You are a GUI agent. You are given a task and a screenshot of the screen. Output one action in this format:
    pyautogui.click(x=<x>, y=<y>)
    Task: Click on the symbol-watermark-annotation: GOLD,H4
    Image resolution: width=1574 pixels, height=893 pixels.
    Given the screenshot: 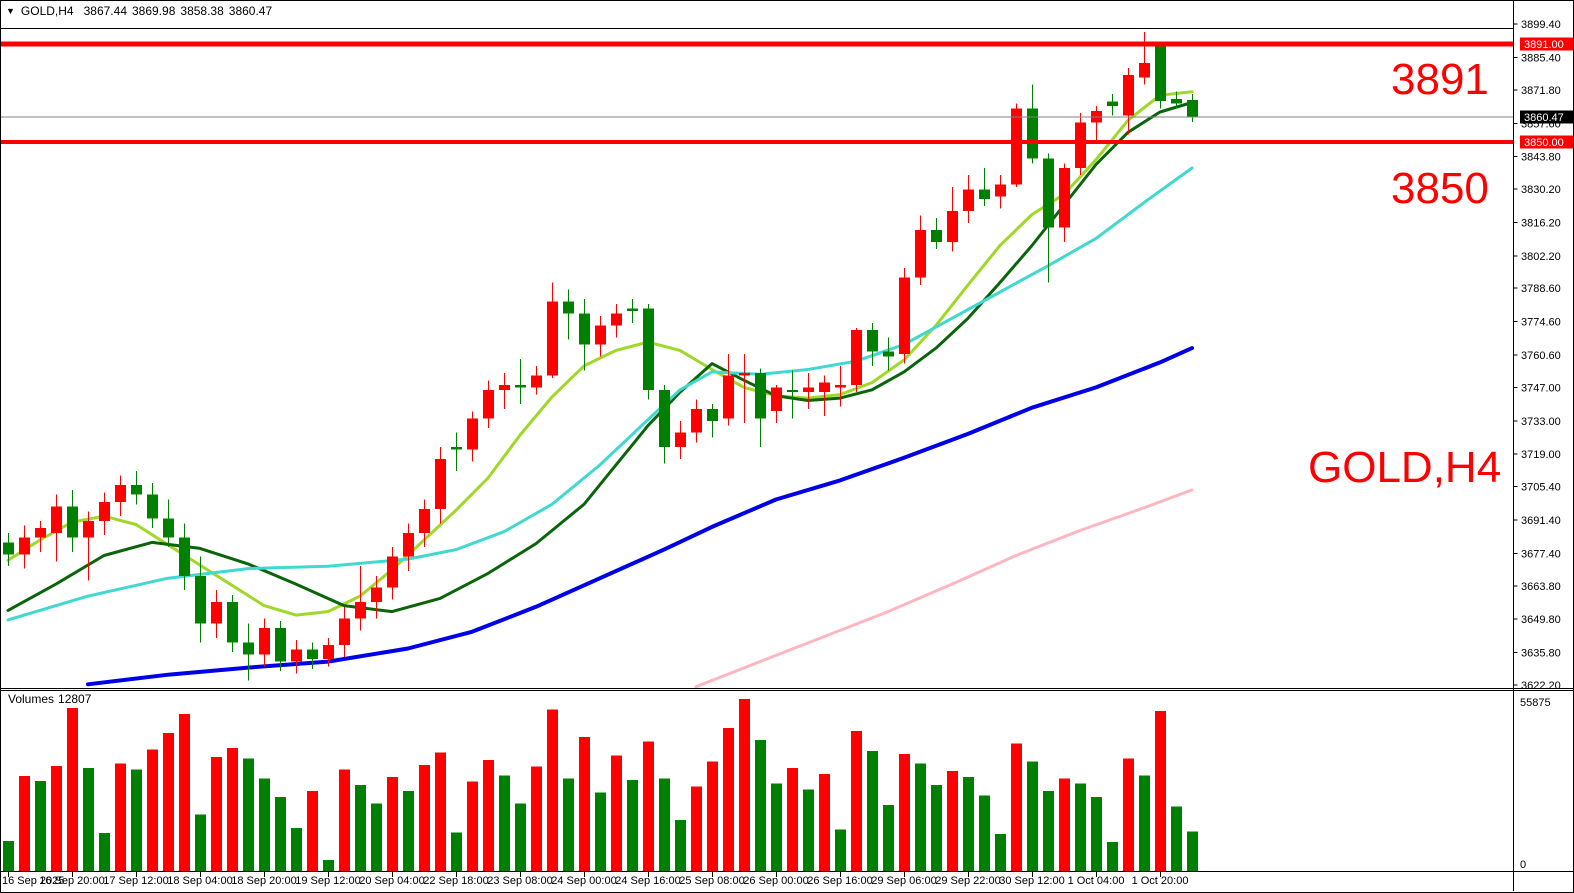 What is the action you would take?
    pyautogui.click(x=1405, y=467)
    